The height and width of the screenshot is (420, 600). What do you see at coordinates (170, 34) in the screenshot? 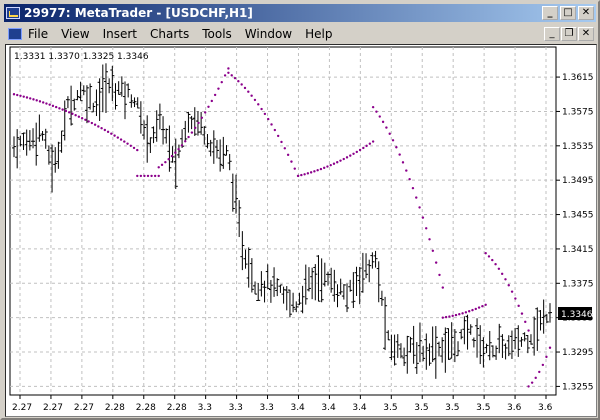
I see `menu-charts: Charts` at bounding box center [170, 34].